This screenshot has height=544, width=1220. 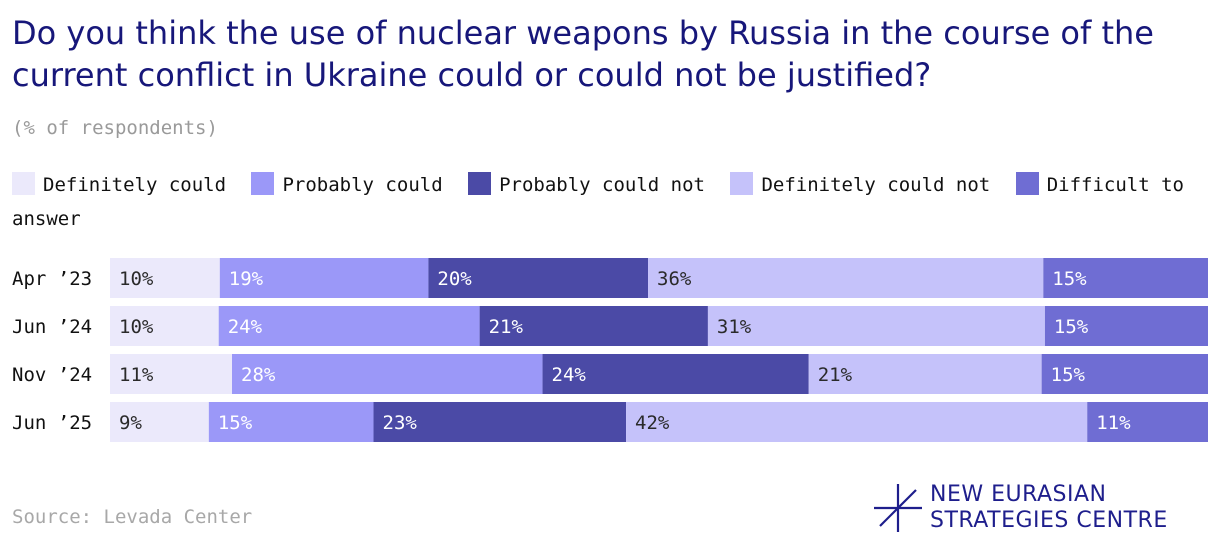 What do you see at coordinates (258, 375) in the screenshot?
I see `bar-value-label: 28%` at bounding box center [258, 375].